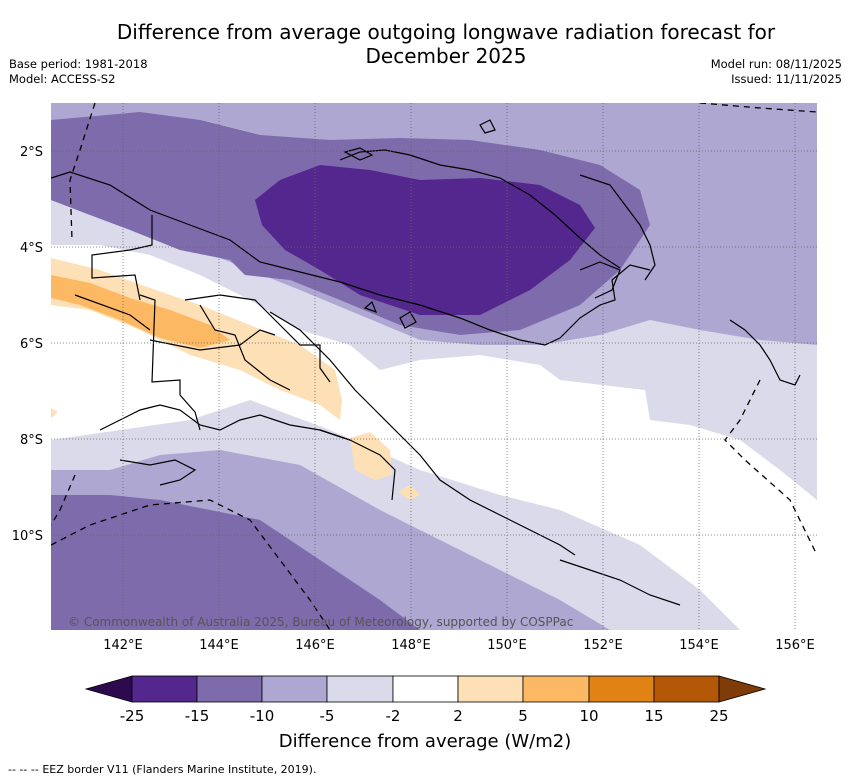  Describe the element at coordinates (360, 689) in the screenshot. I see `colorbar-seg-minus5-minus2` at that location.